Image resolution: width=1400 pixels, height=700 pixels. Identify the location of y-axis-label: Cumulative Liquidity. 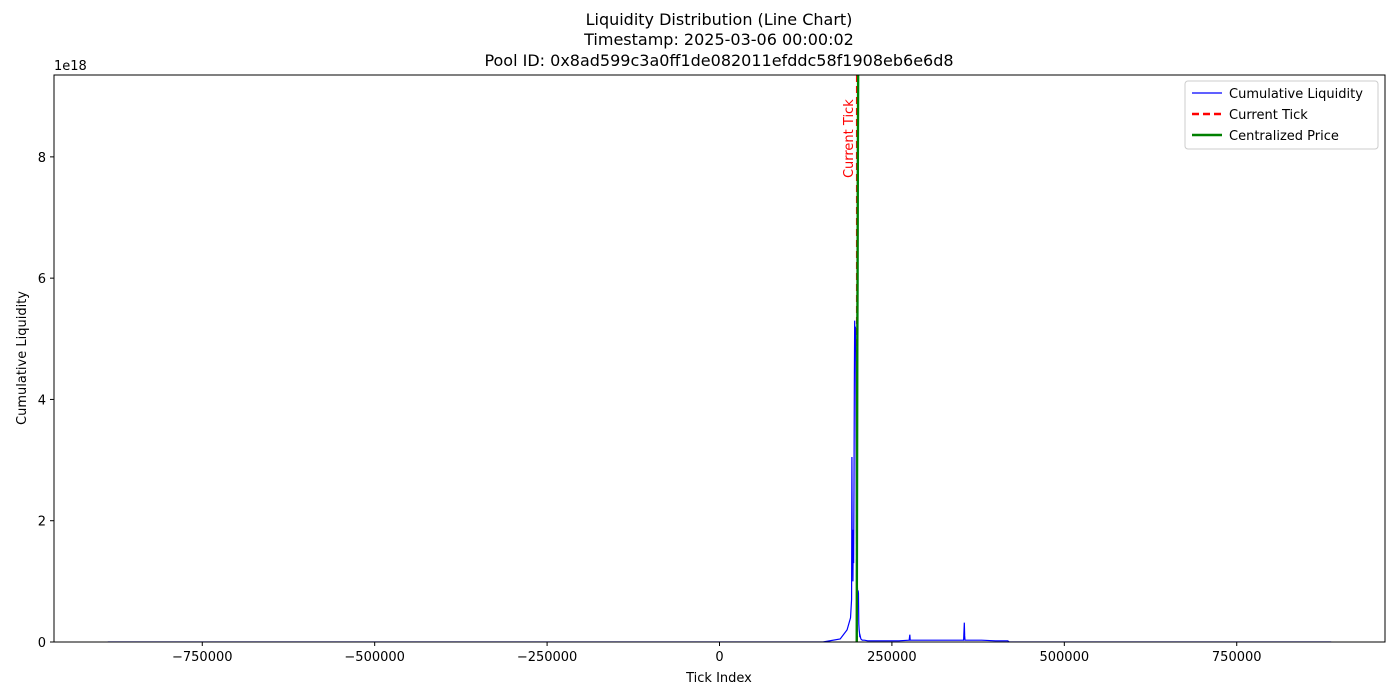
(22, 358).